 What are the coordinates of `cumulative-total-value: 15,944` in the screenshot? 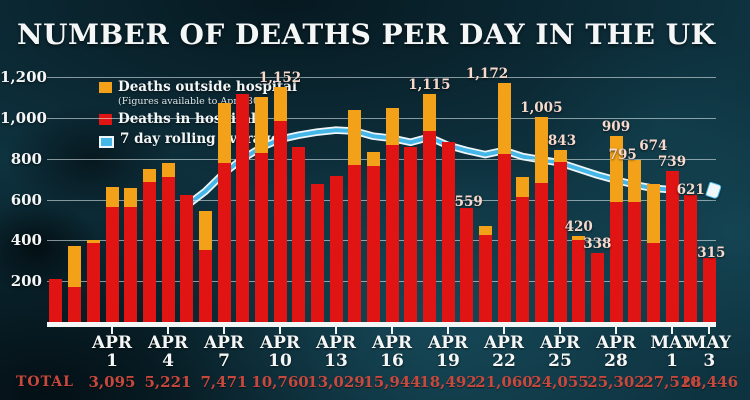 It's located at (392, 382).